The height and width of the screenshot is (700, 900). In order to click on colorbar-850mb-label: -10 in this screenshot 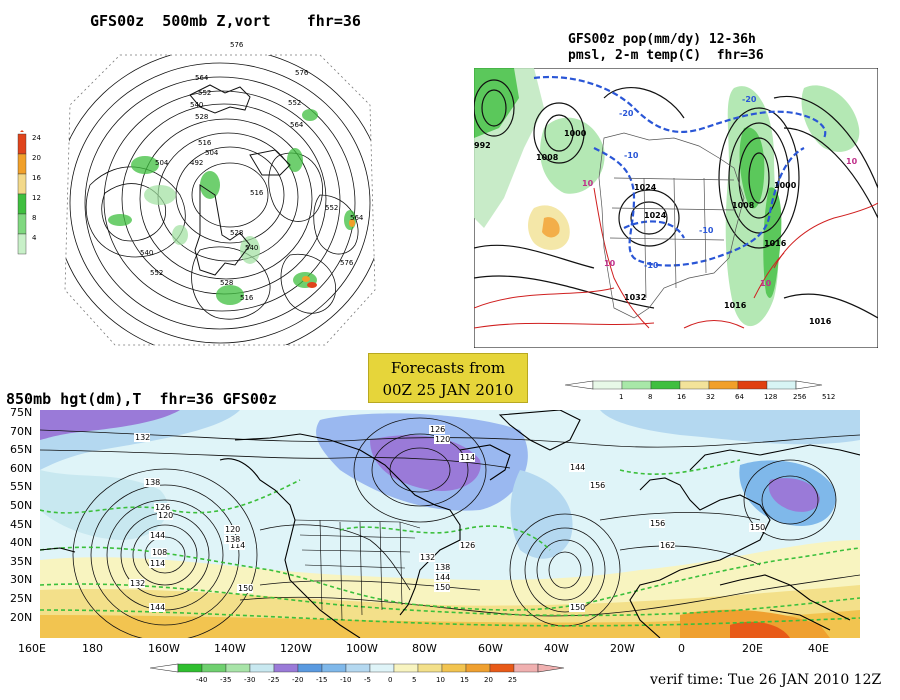, I will do `click(345, 680)`.